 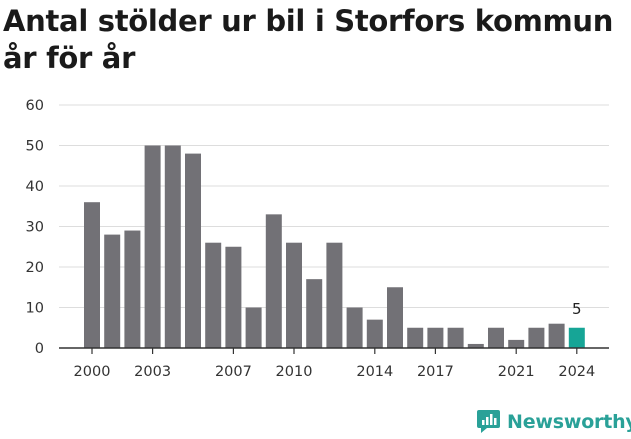 What do you see at coordinates (475, 345) in the screenshot?
I see `bar-2019` at bounding box center [475, 345].